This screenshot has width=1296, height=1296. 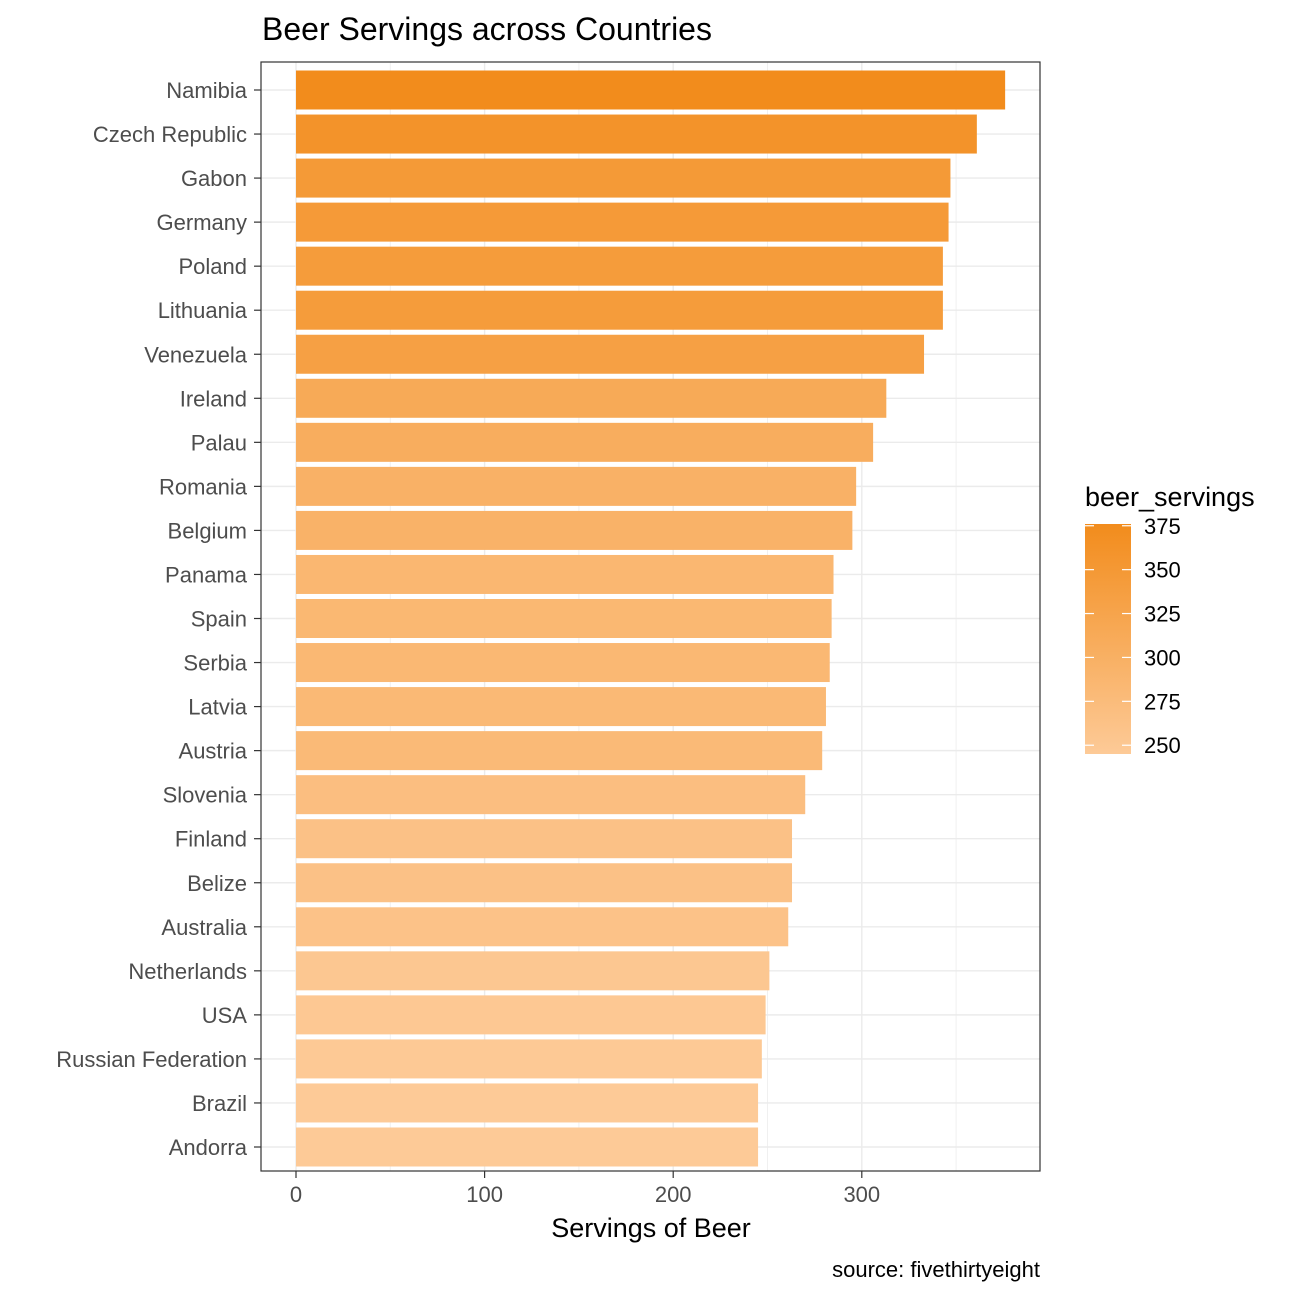 I want to click on y-tick-label: USA, so click(x=225, y=1015).